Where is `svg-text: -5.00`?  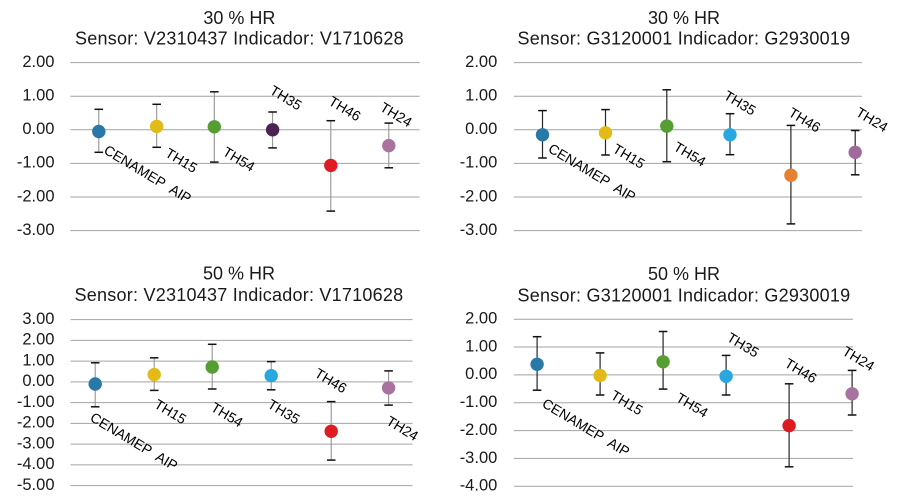 svg-text: -5.00 is located at coordinates (36, 485).